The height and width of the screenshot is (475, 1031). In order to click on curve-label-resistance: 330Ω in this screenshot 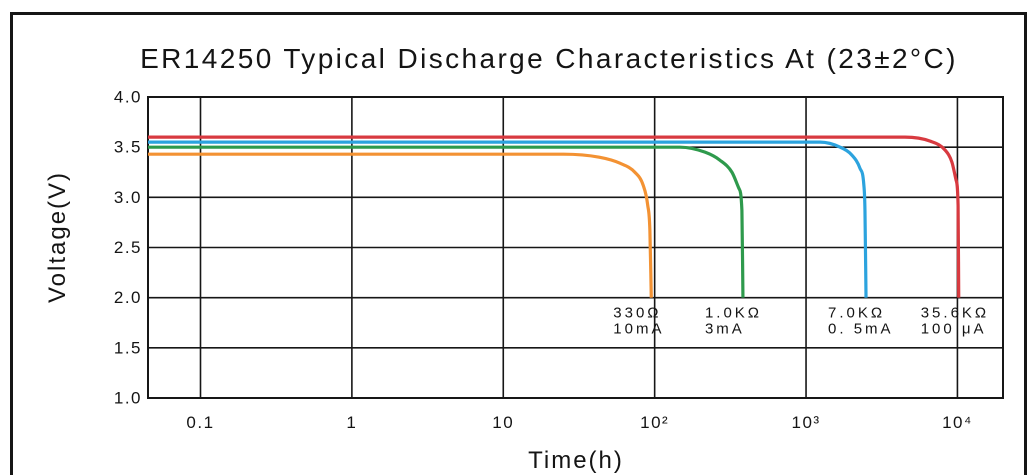, I will do `click(637, 313)`.